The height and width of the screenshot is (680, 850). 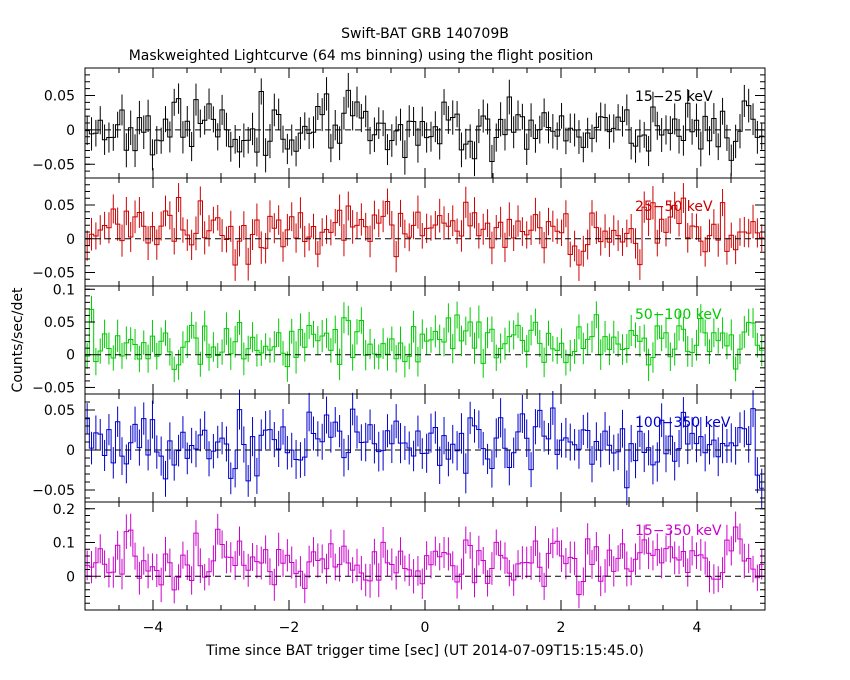 I want to click on panel-0: −0.05 0 0.05 15−25 keV, so click(x=399, y=123).